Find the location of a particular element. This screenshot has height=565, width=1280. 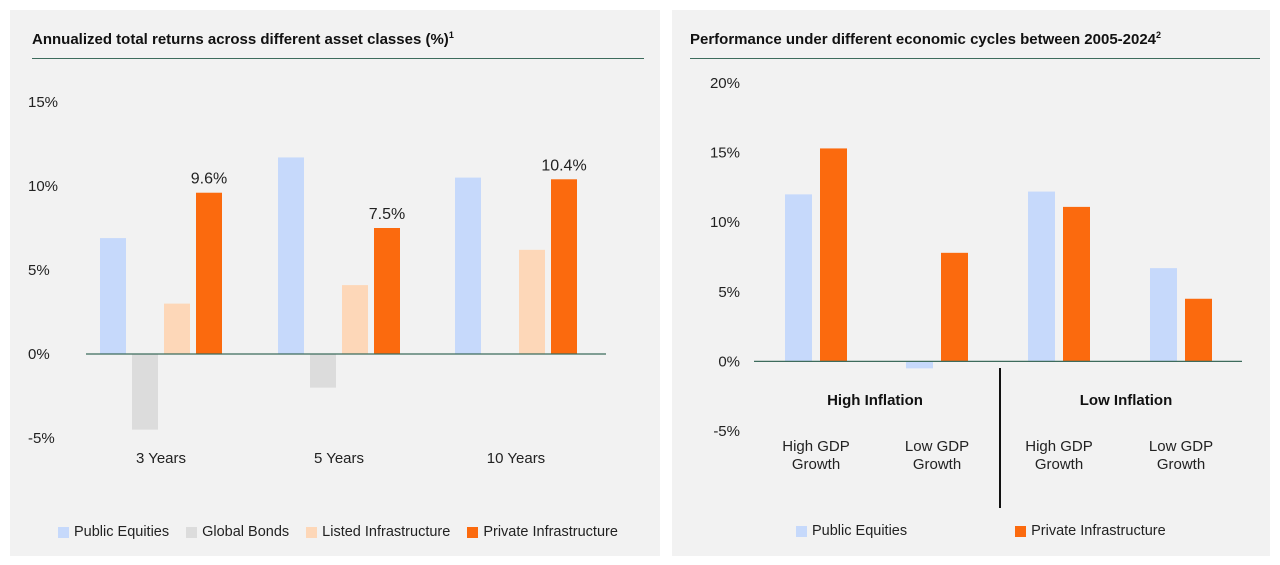

bar-public-equities-3-years is located at coordinates (113, 296).